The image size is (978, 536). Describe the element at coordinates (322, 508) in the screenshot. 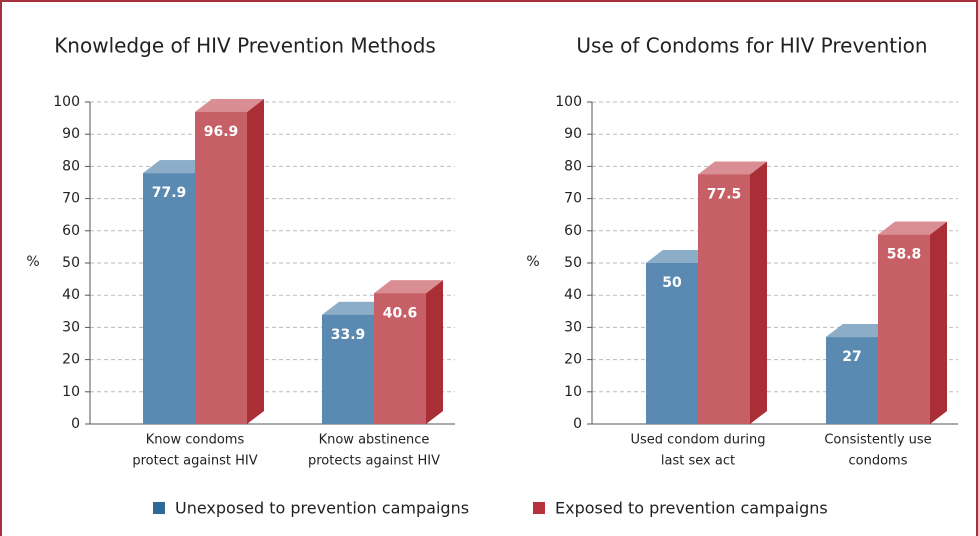

I see `legend-label: Unexposed to prevention campaigns` at that location.